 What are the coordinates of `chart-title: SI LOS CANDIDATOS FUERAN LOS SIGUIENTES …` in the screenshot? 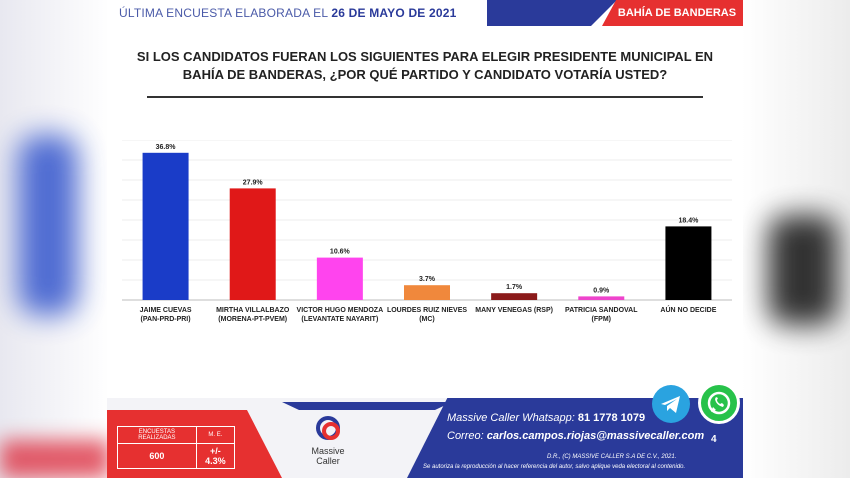 It's located at (425, 65).